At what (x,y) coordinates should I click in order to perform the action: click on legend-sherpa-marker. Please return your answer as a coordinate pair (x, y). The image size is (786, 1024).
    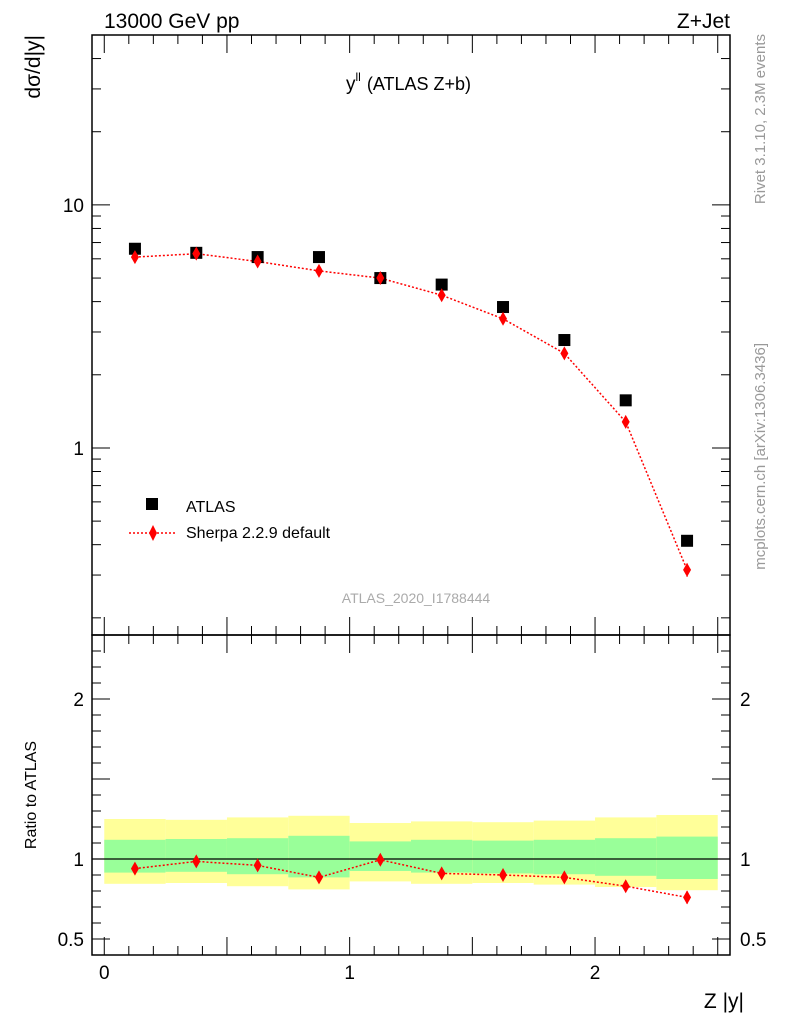
    Looking at the image, I should click on (153, 533).